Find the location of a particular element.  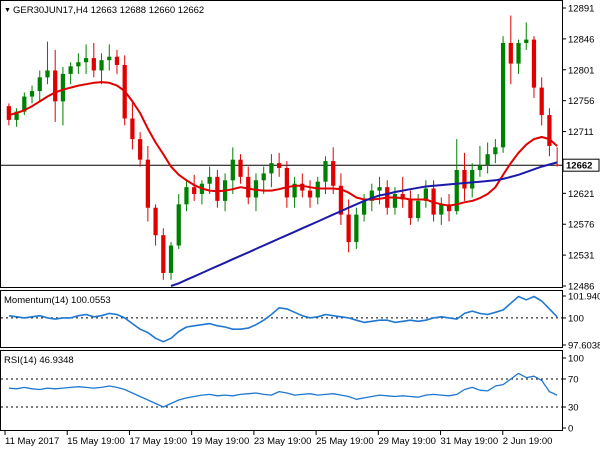

momentum-pane is located at coordinates (281, 319).